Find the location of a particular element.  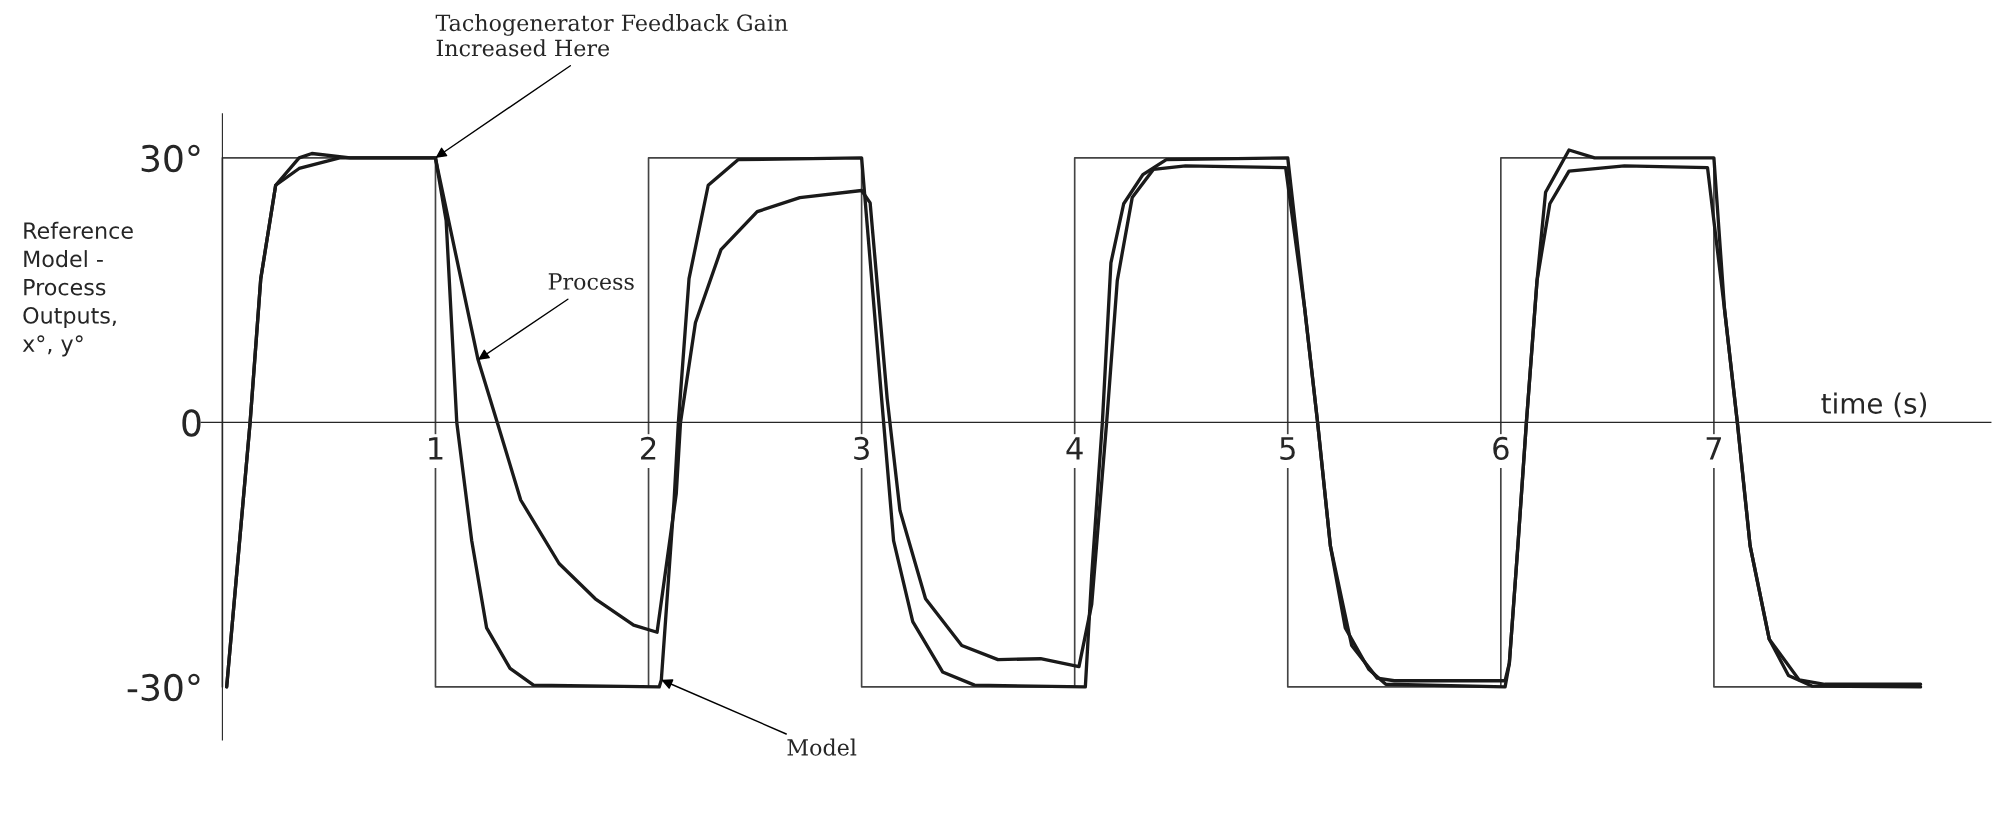

x-axis-title: time (s) is located at coordinates (1874, 405).